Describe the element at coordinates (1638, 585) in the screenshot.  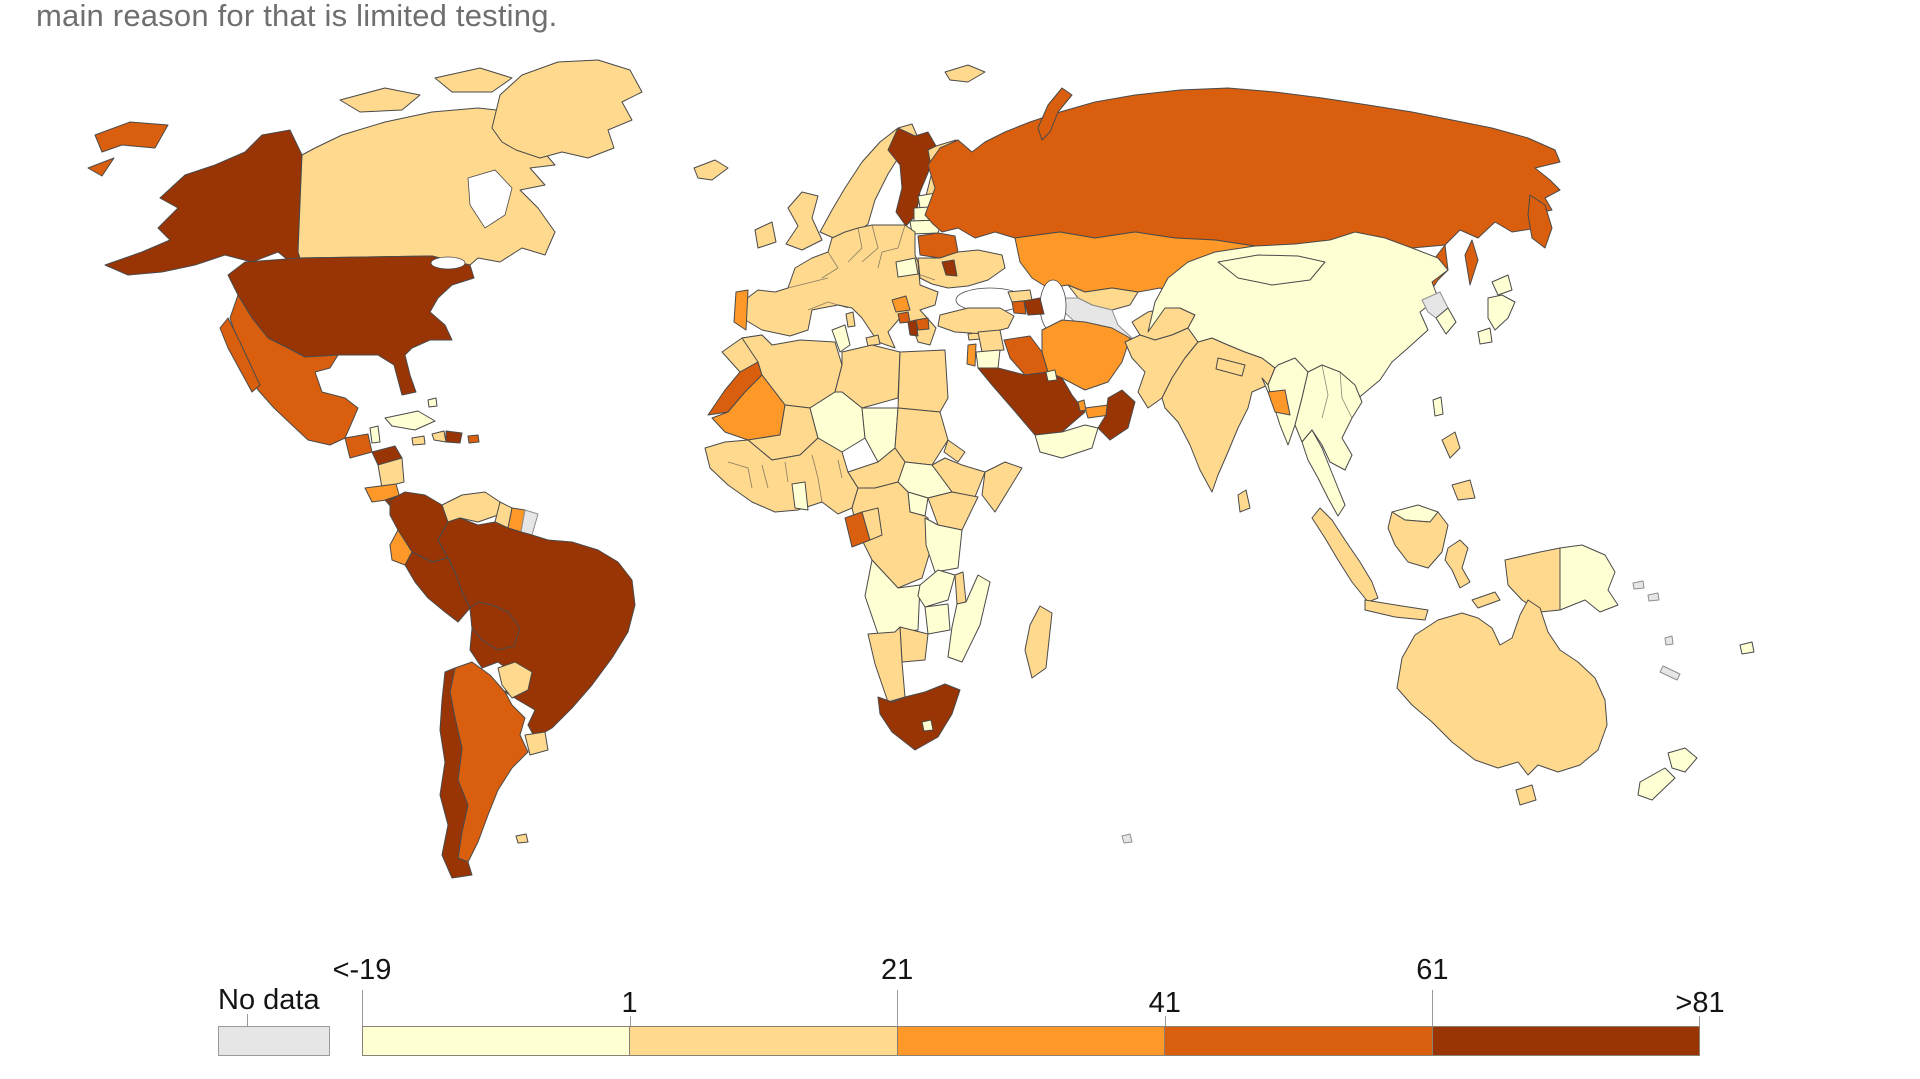
I see `solomon-islands` at that location.